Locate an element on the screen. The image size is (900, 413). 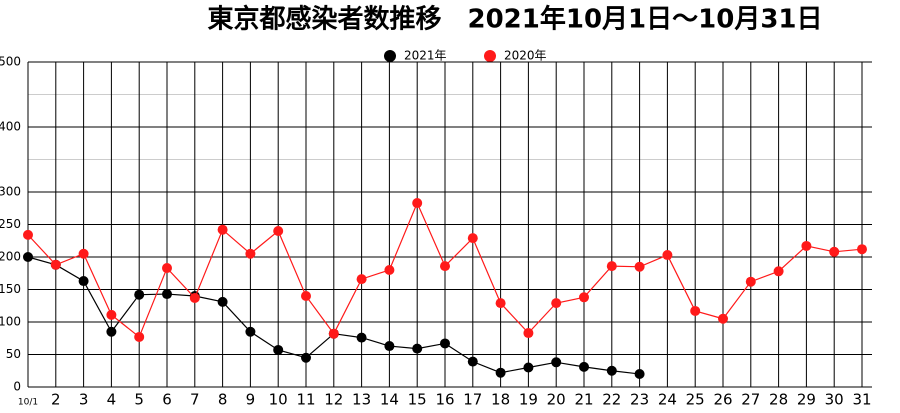
x-tick-label: 23 is located at coordinates (639, 400).